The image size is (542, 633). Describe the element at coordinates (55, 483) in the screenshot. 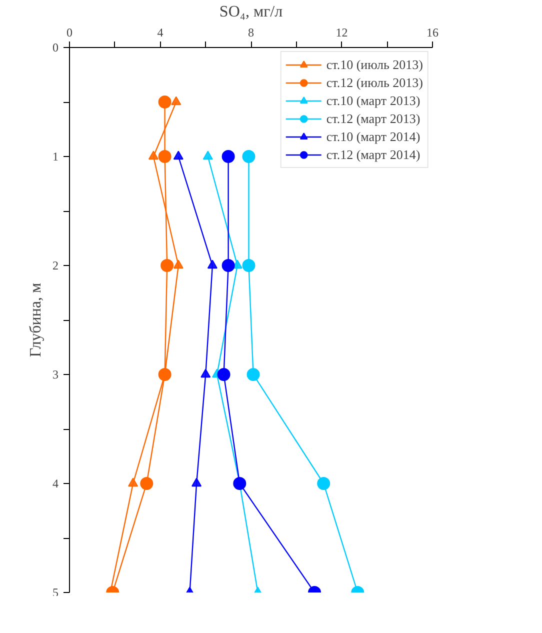

I see `y-tick-label: 4` at that location.